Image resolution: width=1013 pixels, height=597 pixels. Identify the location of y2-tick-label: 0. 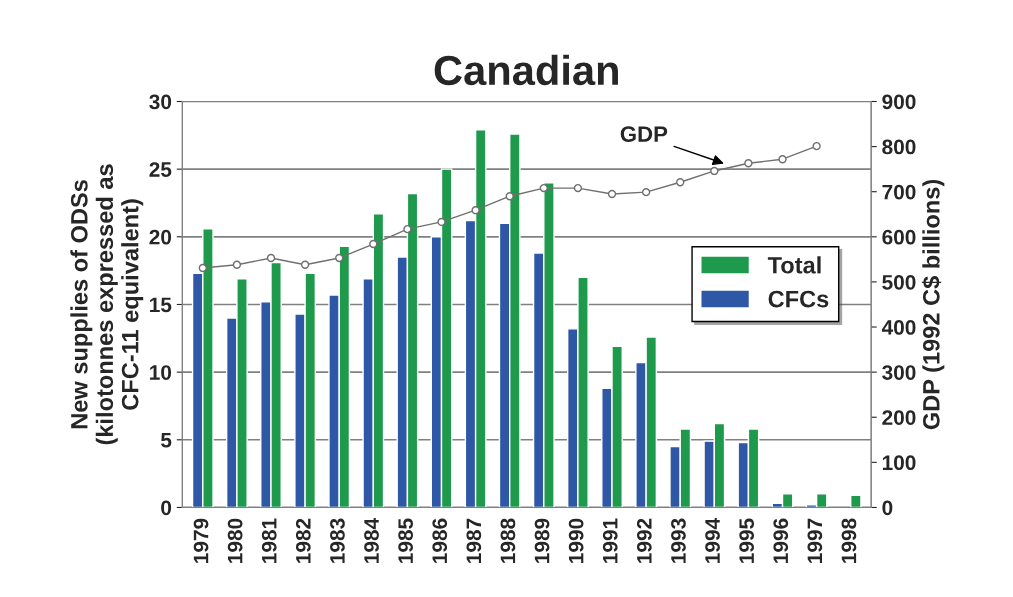
(887, 508).